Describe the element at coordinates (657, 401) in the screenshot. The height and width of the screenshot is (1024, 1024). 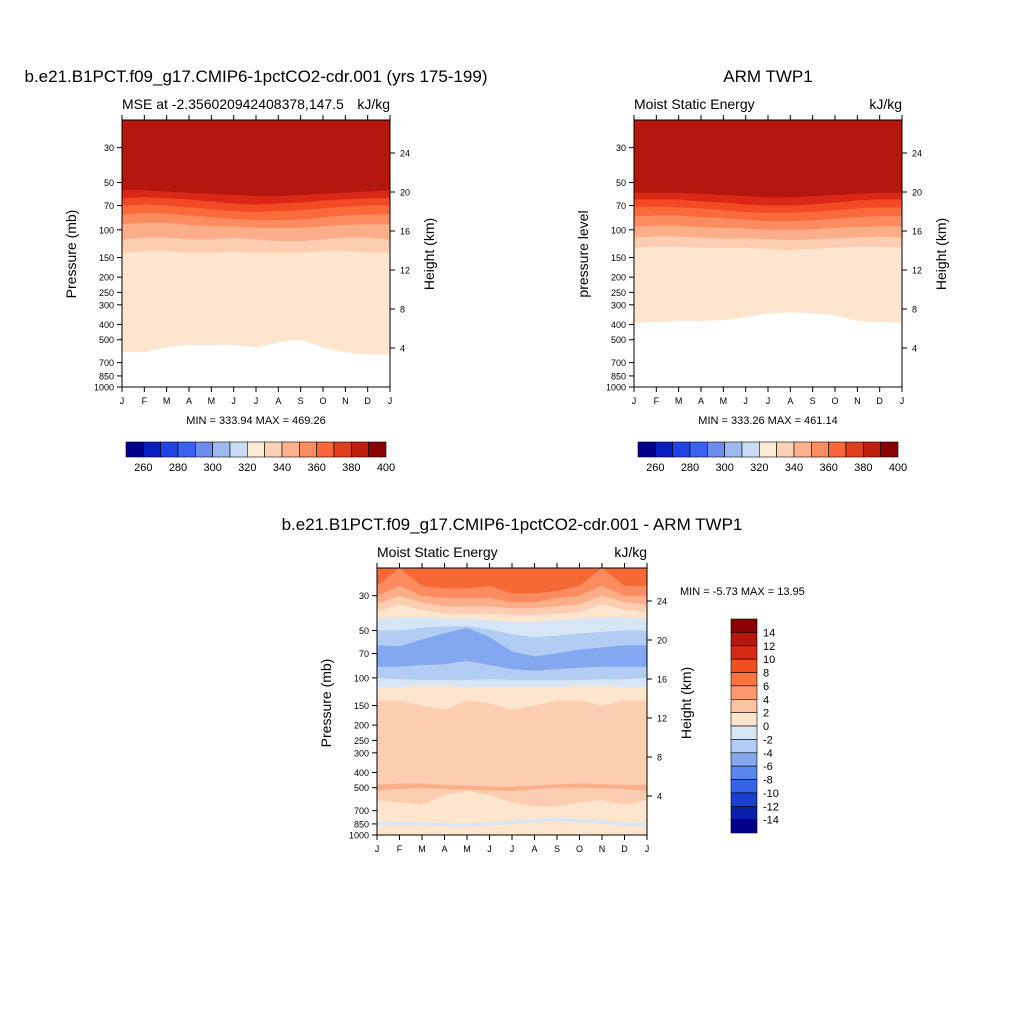
I see `x-tick-label: F` at that location.